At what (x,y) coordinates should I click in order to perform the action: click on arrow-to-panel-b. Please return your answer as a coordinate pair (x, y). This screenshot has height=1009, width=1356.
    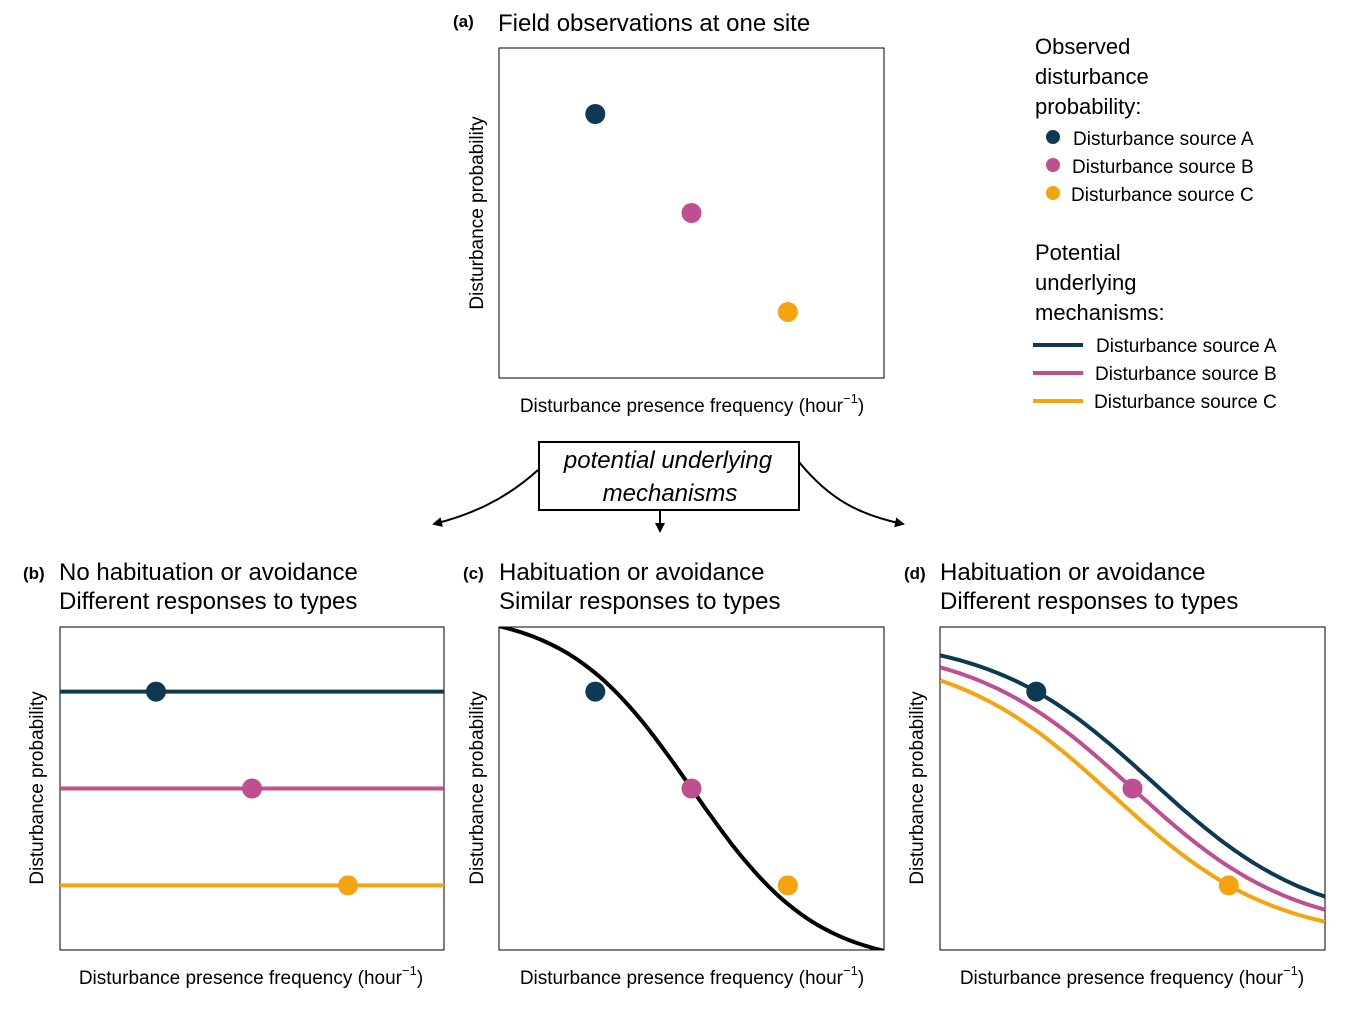
    Looking at the image, I should click on (485, 498).